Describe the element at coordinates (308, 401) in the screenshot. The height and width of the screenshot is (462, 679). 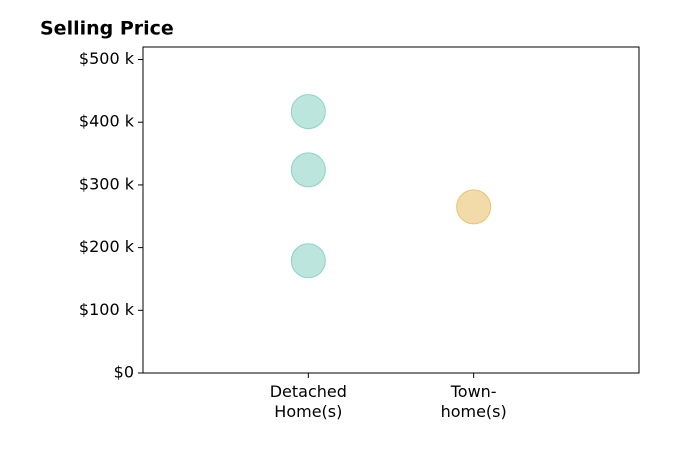
I see `x-tick-label: Detached Home(s)` at that location.